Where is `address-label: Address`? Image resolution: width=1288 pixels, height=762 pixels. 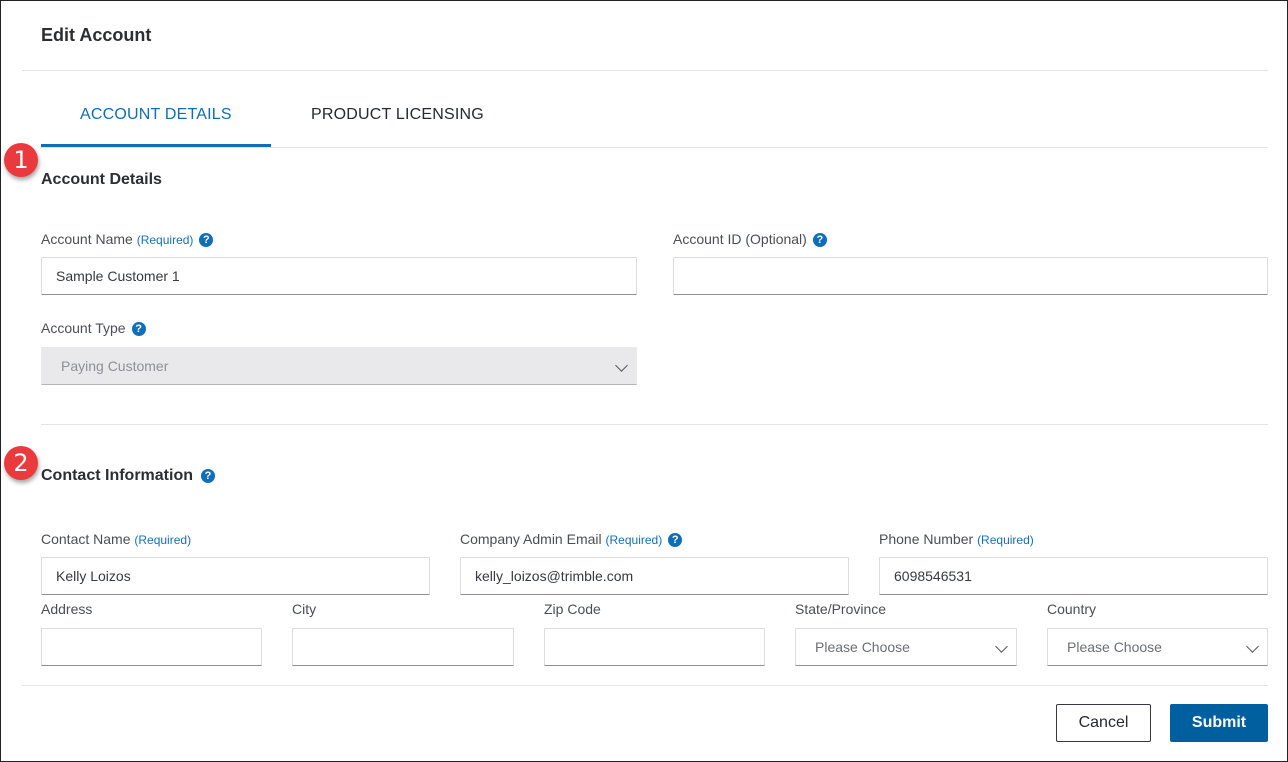
address-label: Address is located at coordinates (67, 609).